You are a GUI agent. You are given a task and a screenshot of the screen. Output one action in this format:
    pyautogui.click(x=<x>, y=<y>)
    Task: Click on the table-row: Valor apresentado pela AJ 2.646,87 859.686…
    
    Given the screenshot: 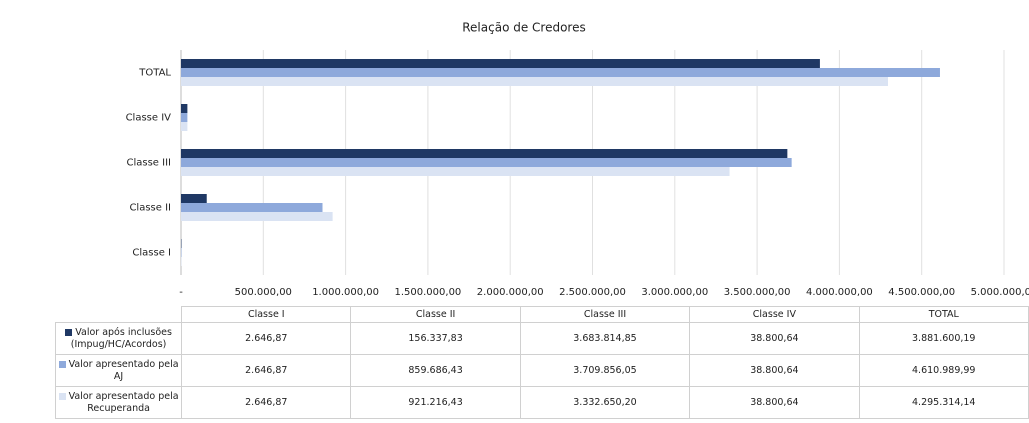 What is the action you would take?
    pyautogui.click(x=541, y=370)
    